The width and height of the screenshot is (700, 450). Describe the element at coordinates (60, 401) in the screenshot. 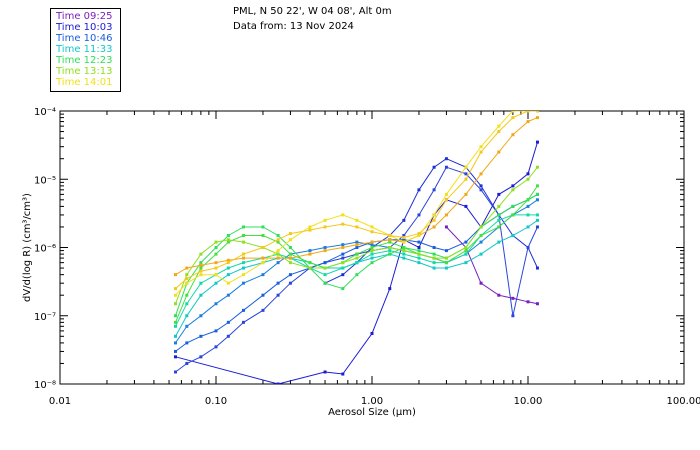

I see `x-tick-label: 0.01` at that location.